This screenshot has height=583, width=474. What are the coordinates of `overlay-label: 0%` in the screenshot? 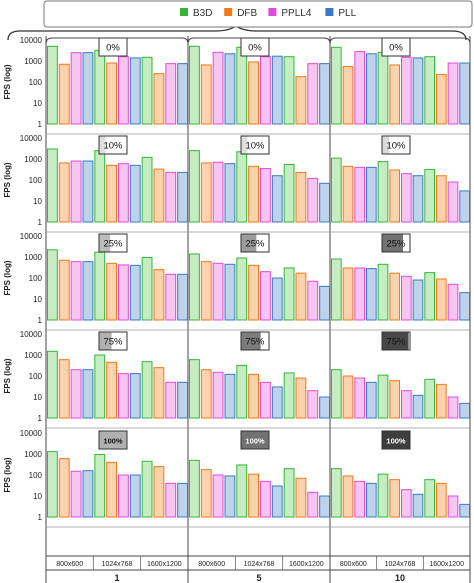 It's located at (113, 48).